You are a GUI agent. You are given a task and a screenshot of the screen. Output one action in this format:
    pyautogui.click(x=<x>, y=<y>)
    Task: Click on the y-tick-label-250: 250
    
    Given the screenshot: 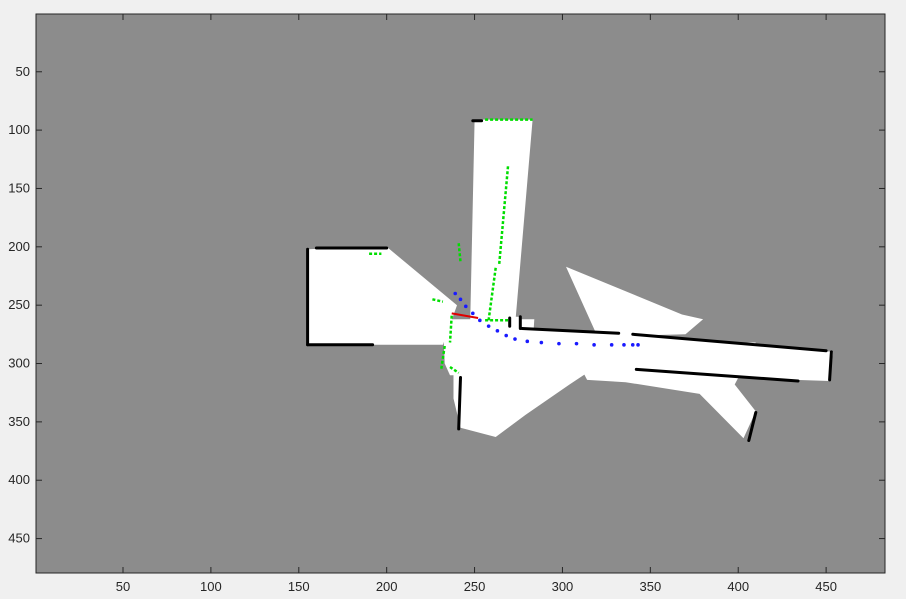 What is the action you would take?
    pyautogui.click(x=19, y=304)
    